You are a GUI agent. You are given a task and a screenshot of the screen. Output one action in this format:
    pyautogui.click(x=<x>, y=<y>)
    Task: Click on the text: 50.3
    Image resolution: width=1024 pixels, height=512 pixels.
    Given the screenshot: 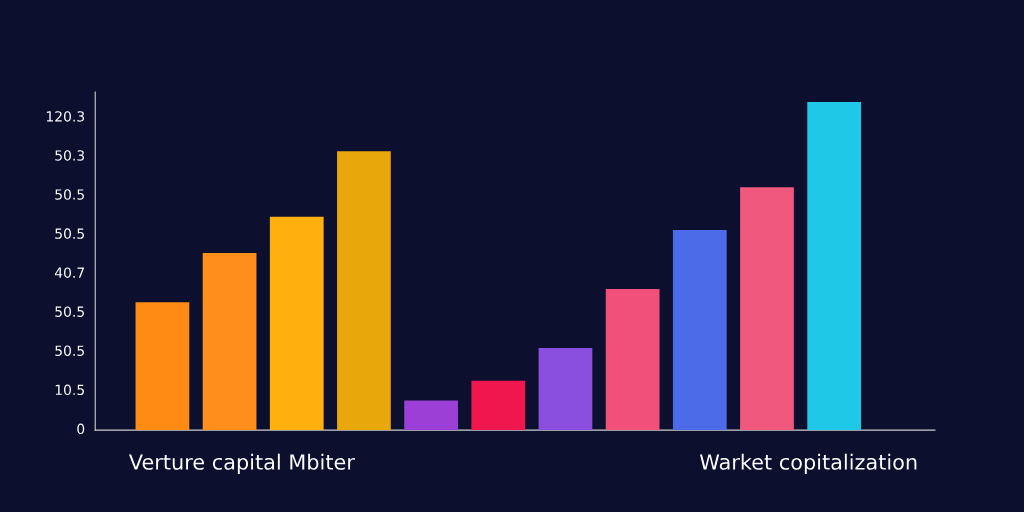 What is the action you would take?
    pyautogui.click(x=70, y=155)
    